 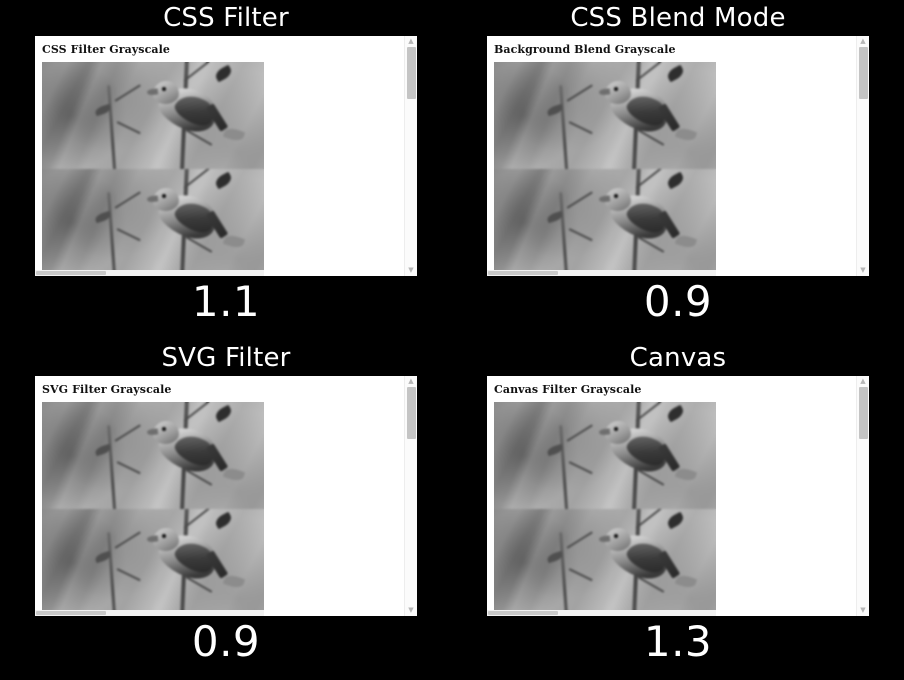 I want to click on document-heading: CSS Filter Grayscale, so click(x=106, y=49).